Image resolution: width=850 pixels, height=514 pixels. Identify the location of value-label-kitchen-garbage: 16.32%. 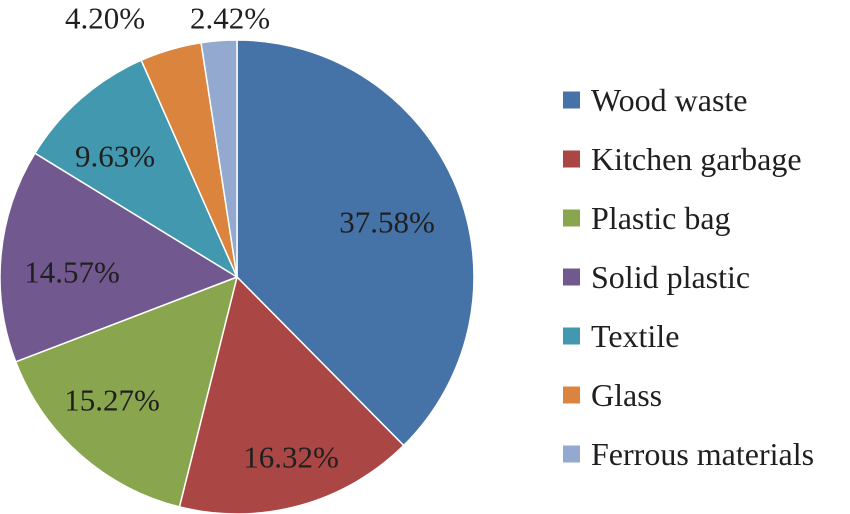
(291, 457).